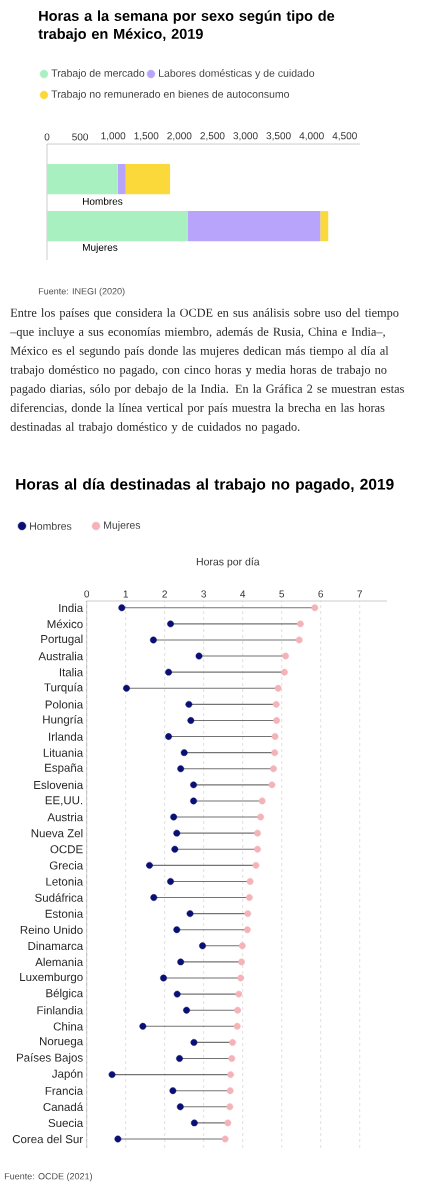 This screenshot has height=1200, width=444. I want to click on y-tick-label: Finlandia, so click(60, 1010).